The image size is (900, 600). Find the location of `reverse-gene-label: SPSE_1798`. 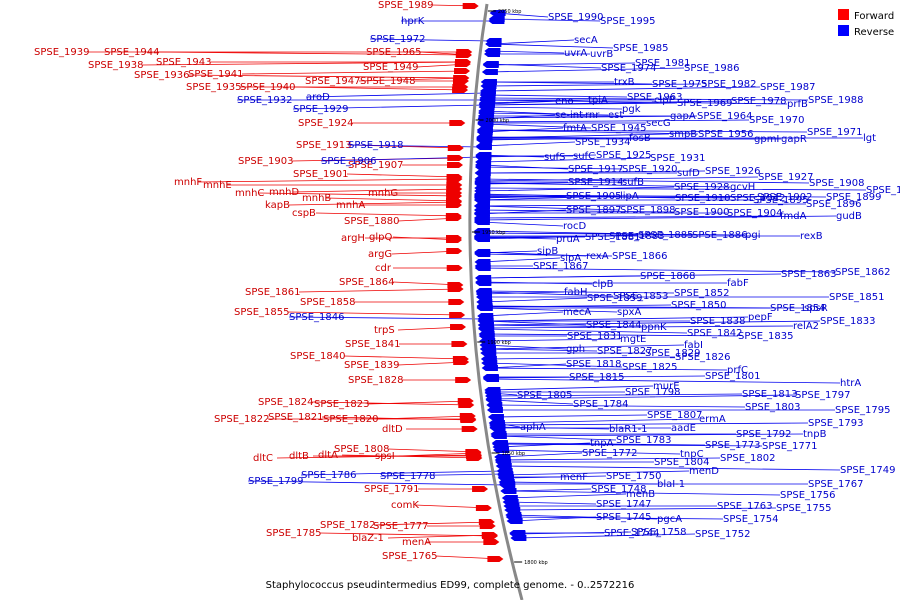

reverse-gene-label: SPSE_1798 is located at coordinates (653, 392).